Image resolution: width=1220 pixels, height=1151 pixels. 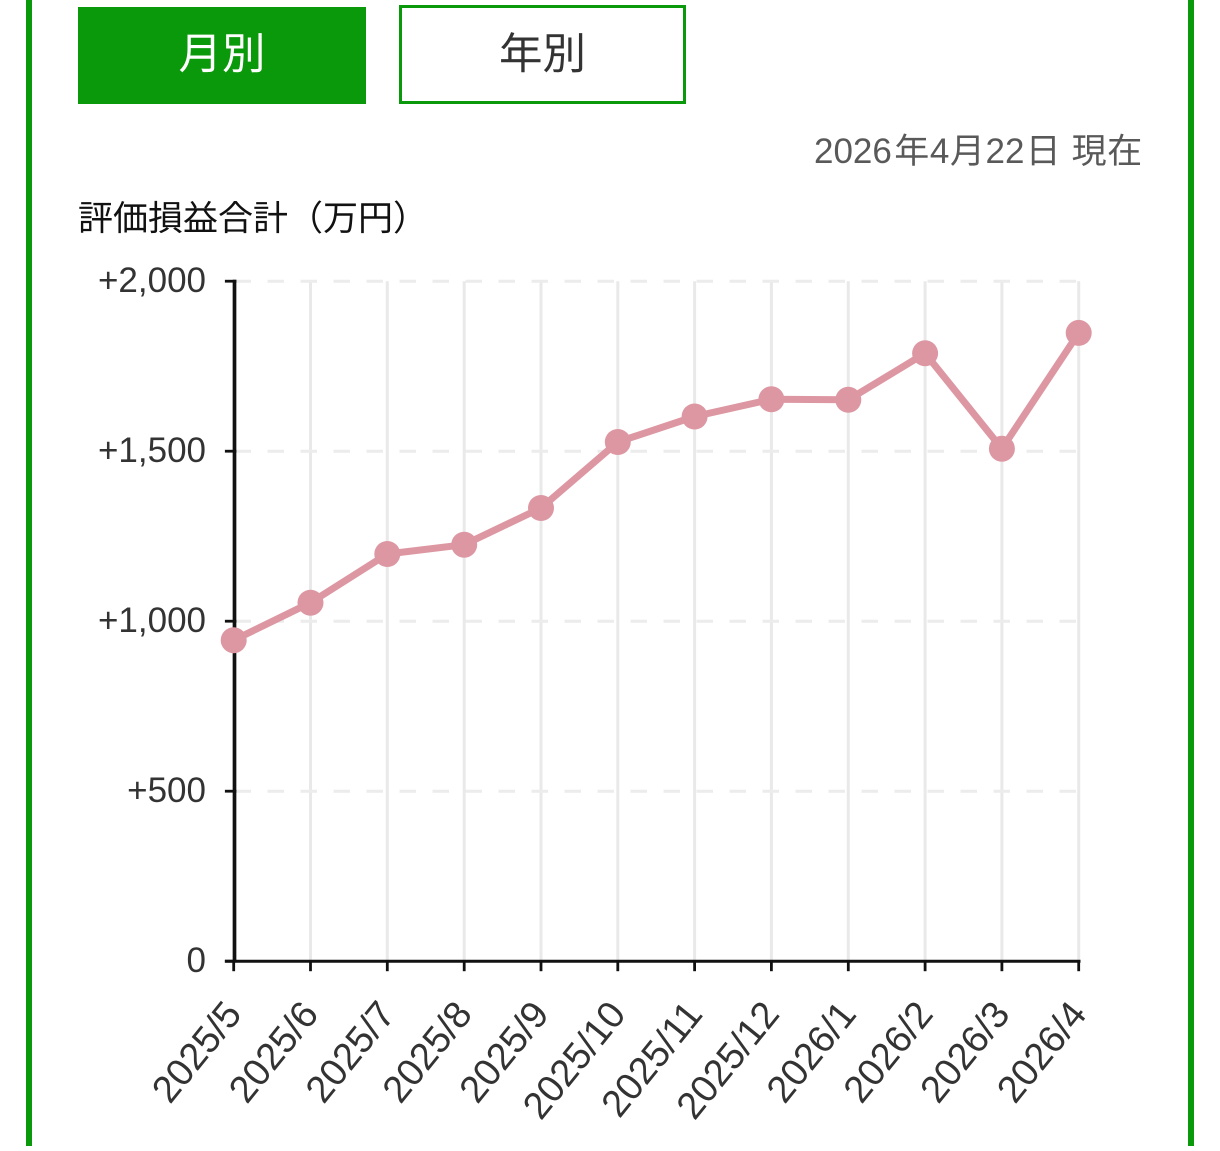 I want to click on svg-text: +1,000, so click(x=152, y=620).